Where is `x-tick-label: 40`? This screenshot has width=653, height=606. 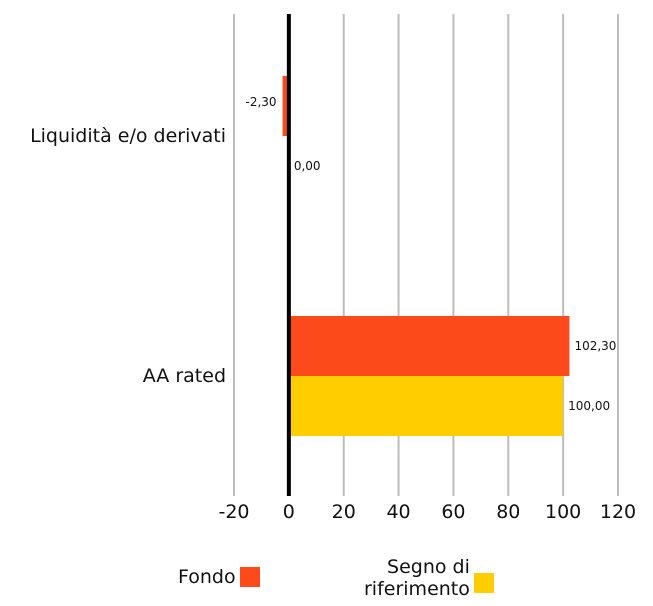 x-tick-label: 40 is located at coordinates (398, 512).